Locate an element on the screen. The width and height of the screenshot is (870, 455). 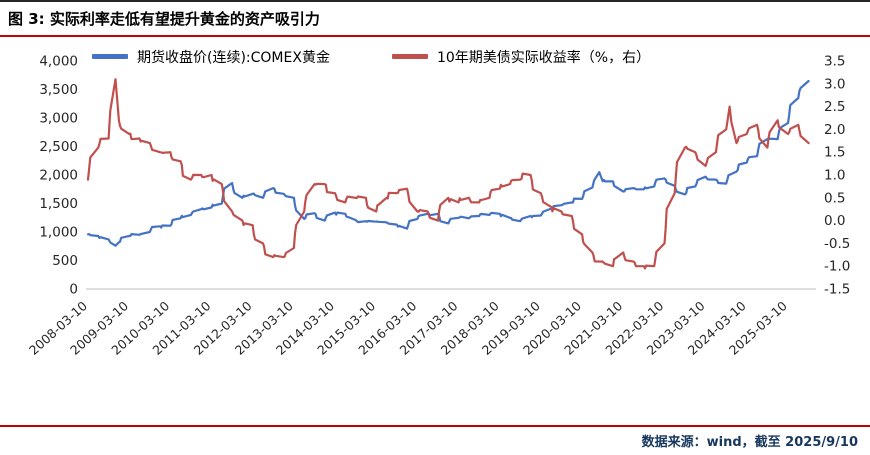
legend-item-gold: 期货收盘价(连续):COMEX黄金 is located at coordinates (211, 57).